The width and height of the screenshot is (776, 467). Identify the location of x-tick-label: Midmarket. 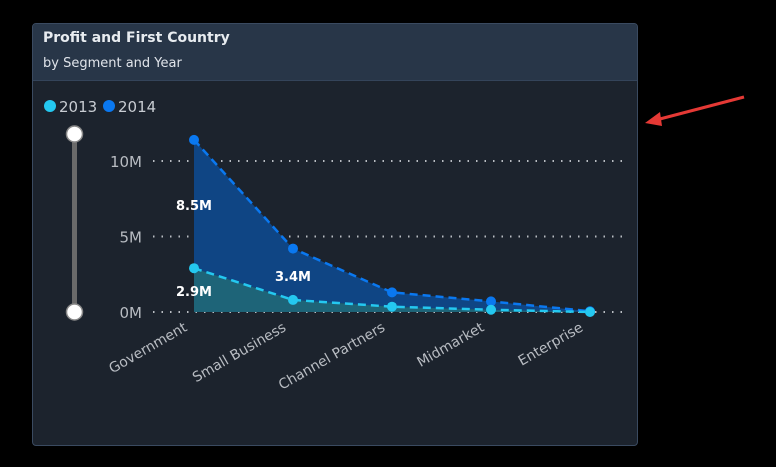
(450, 344).